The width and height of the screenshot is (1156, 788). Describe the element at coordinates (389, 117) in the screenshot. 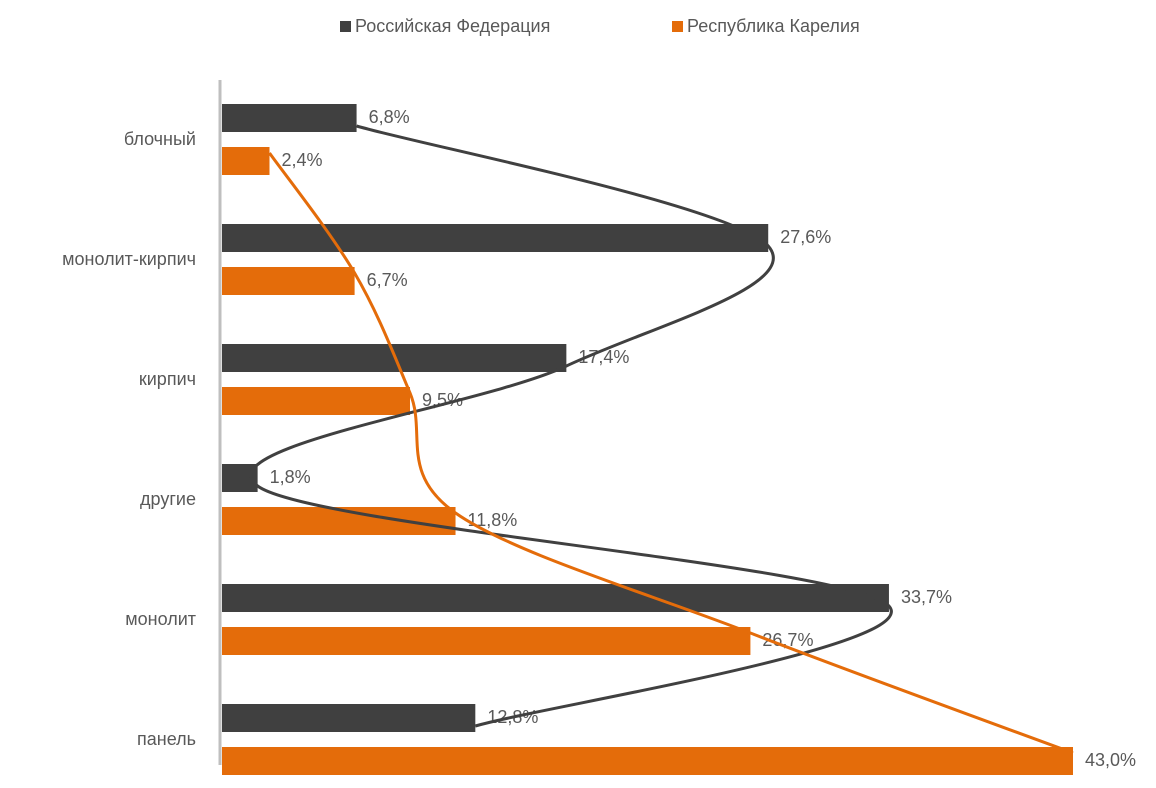

I see `value-label: 6,8%` at that location.